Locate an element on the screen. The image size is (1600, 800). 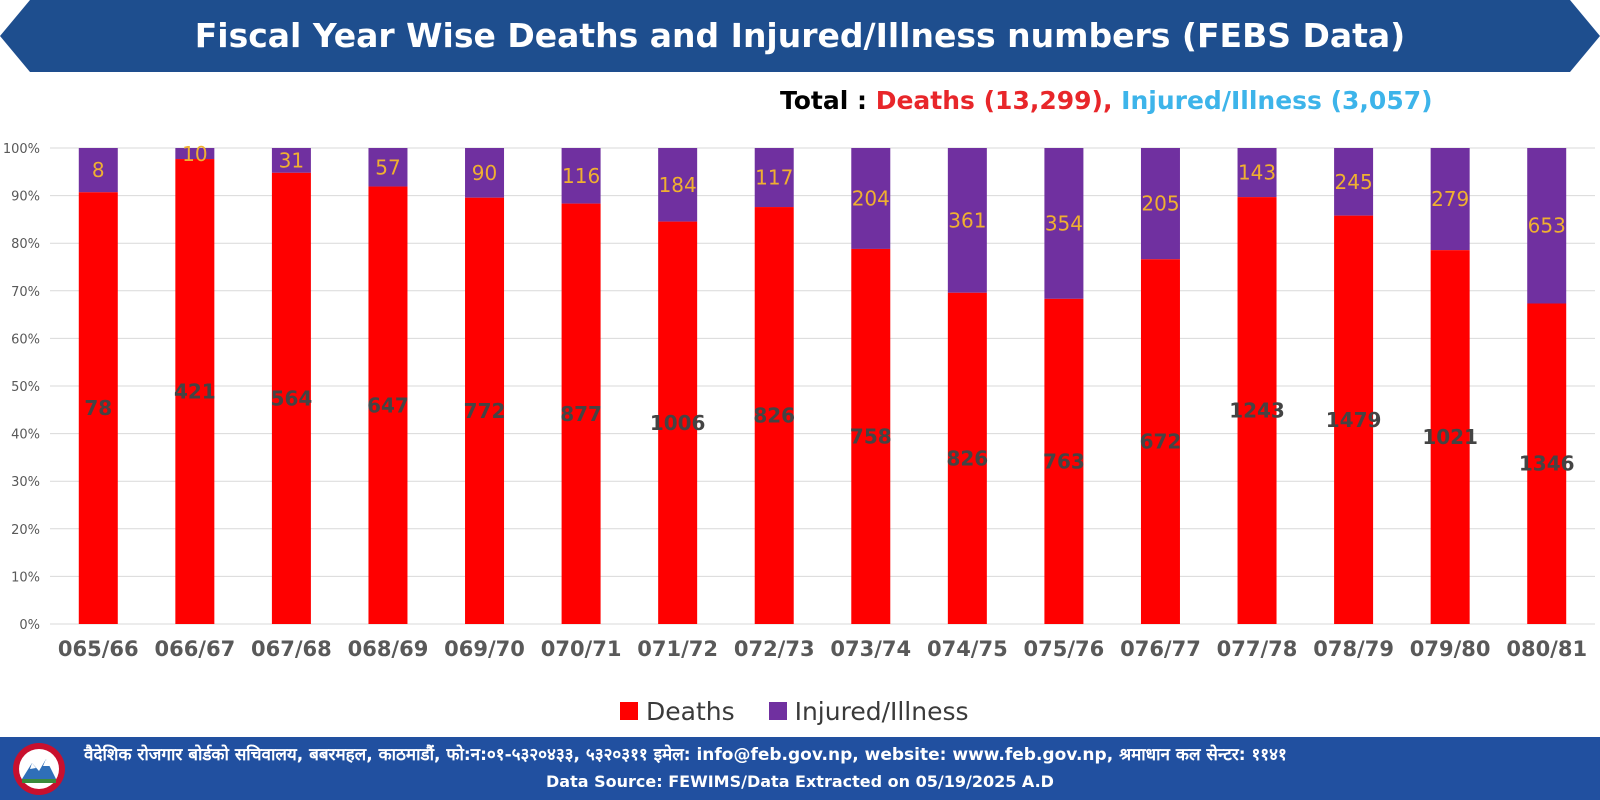
data-label-deaths: 758 is located at coordinates (871, 436).